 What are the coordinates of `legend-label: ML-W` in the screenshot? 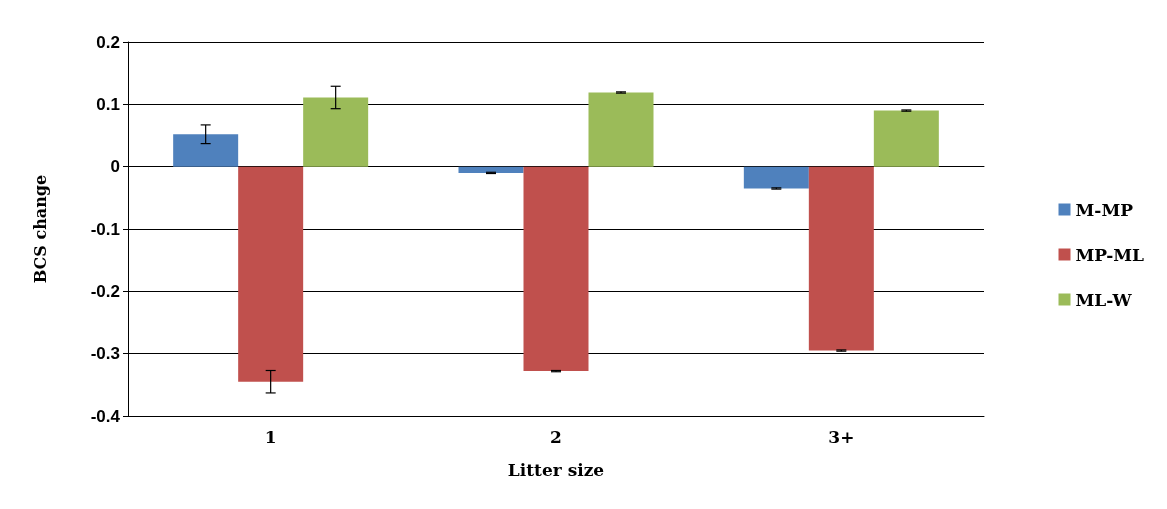 It's located at (1104, 299).